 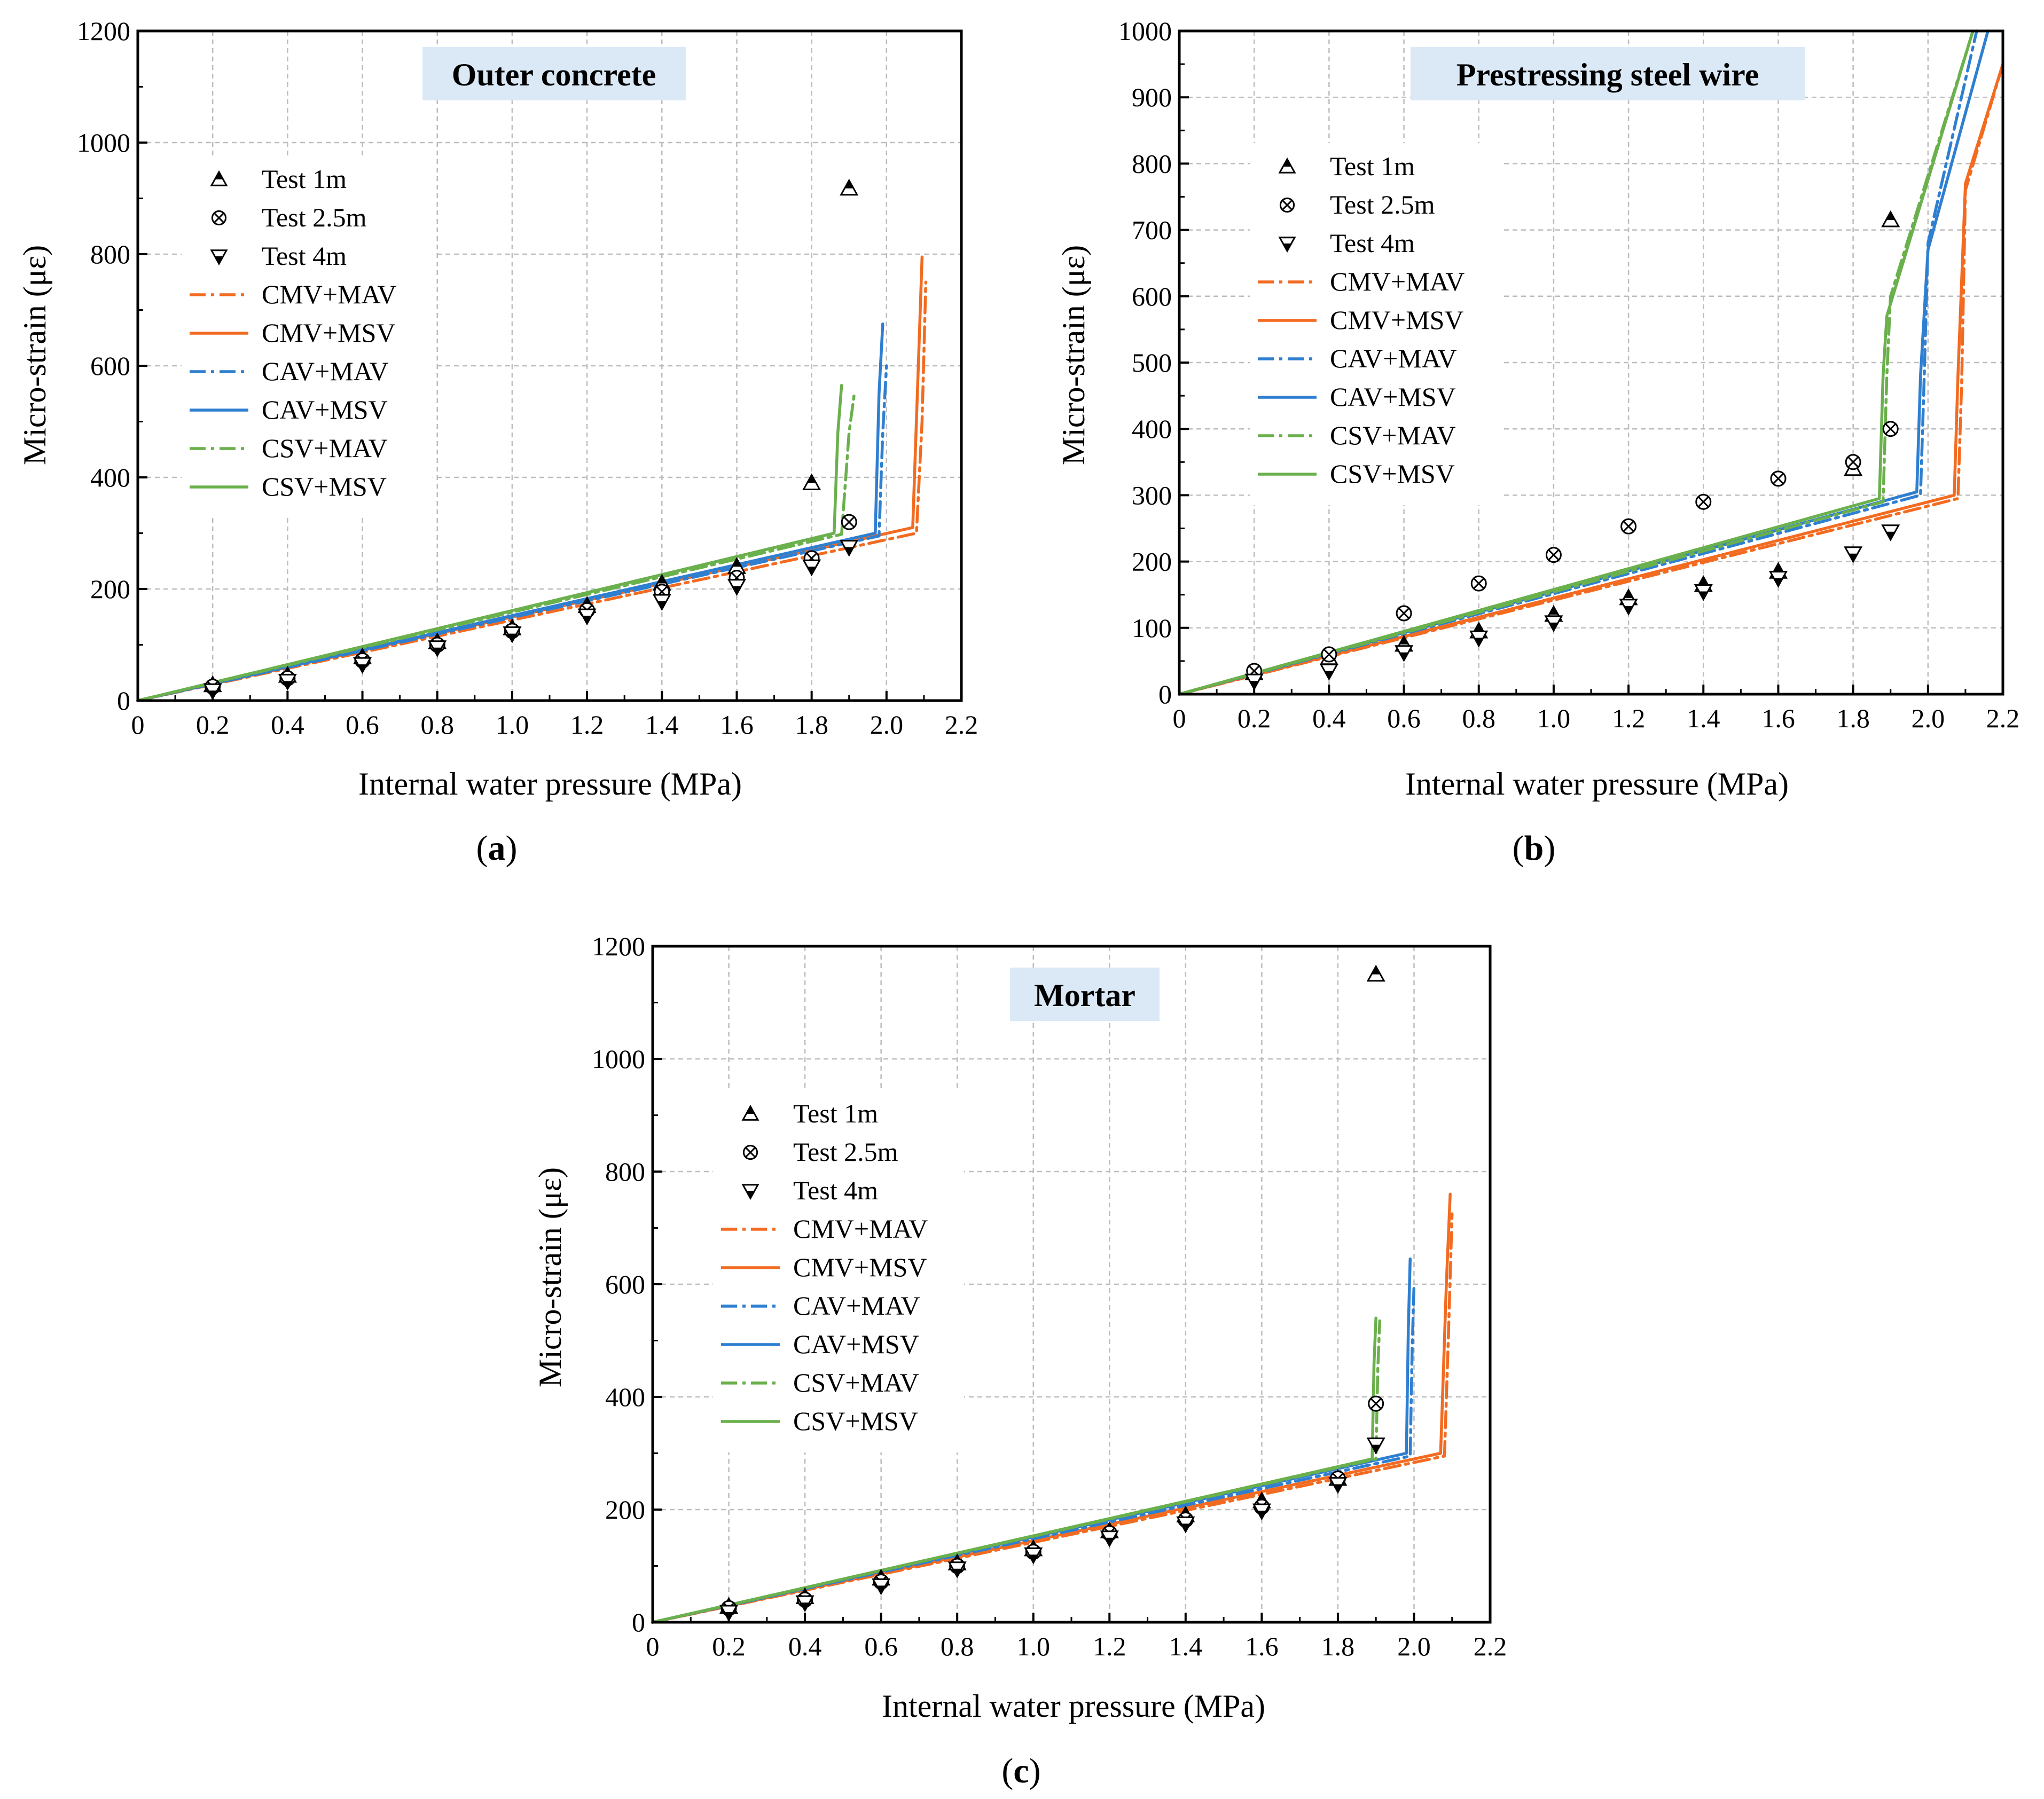 What do you see at coordinates (750, 1192) in the screenshot?
I see `chart-c-legend-symbol-triangle-down` at bounding box center [750, 1192].